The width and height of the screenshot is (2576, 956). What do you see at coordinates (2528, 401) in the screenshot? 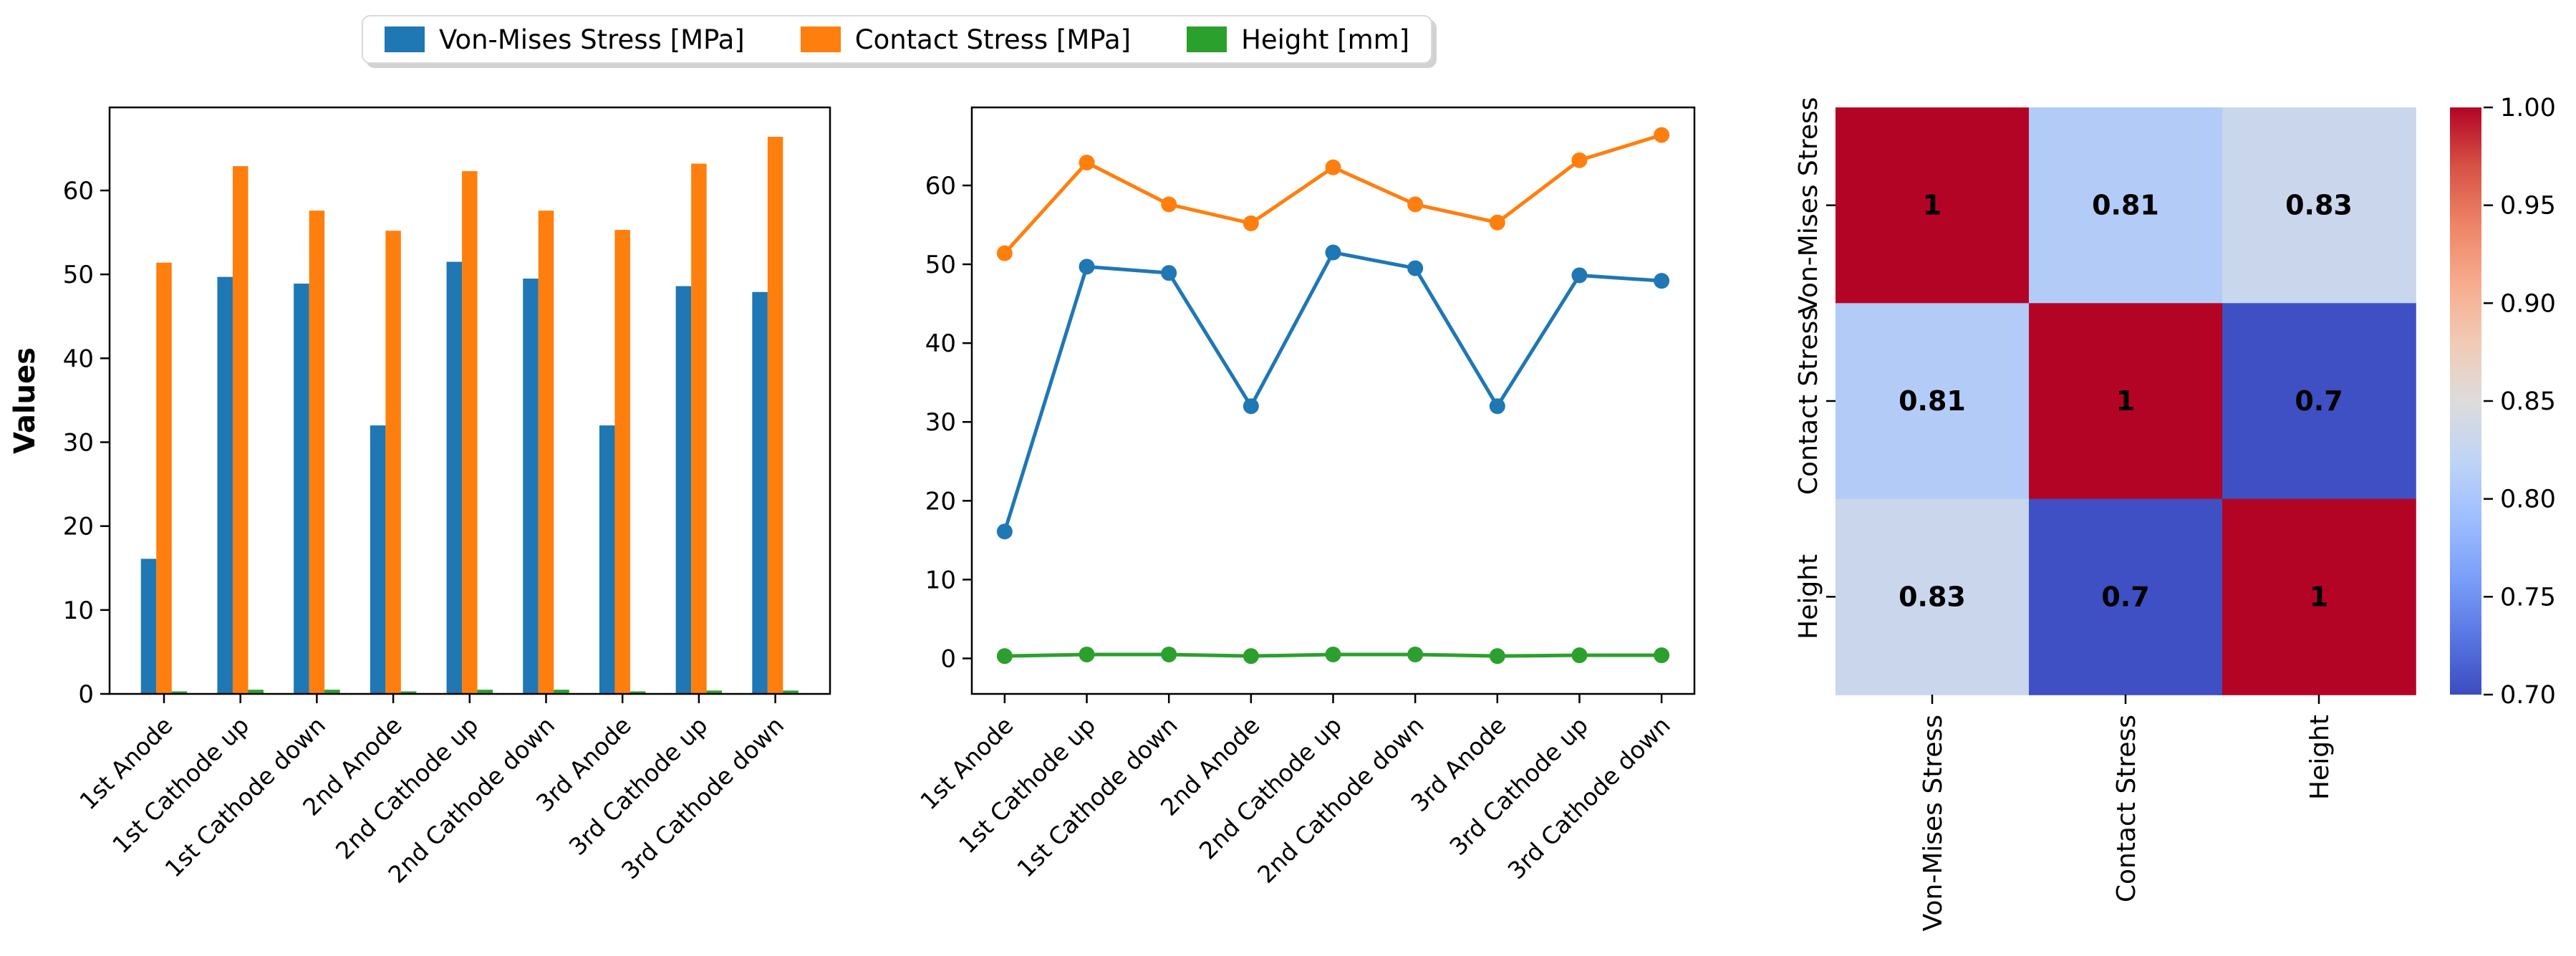
I see `colorbar-tick-label: 0.85` at bounding box center [2528, 401].